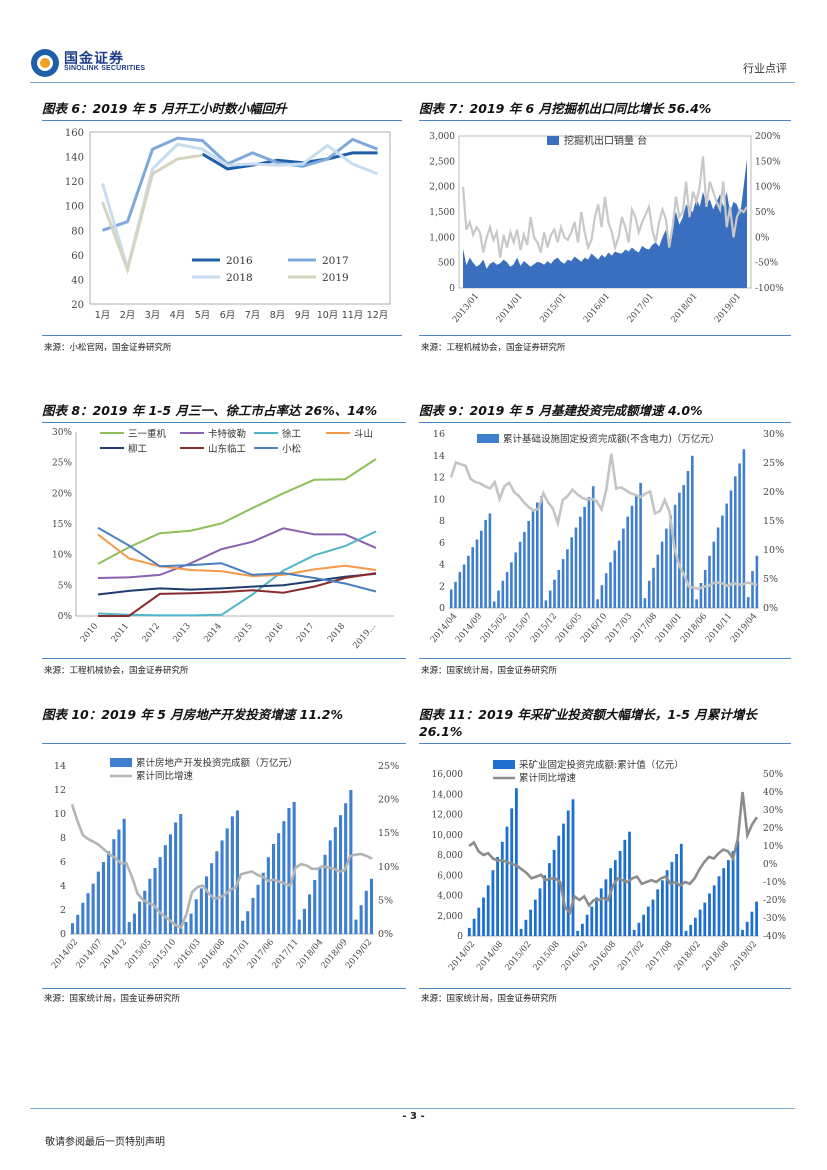  I want to click on x-tick-label: 2011, so click(121, 633).